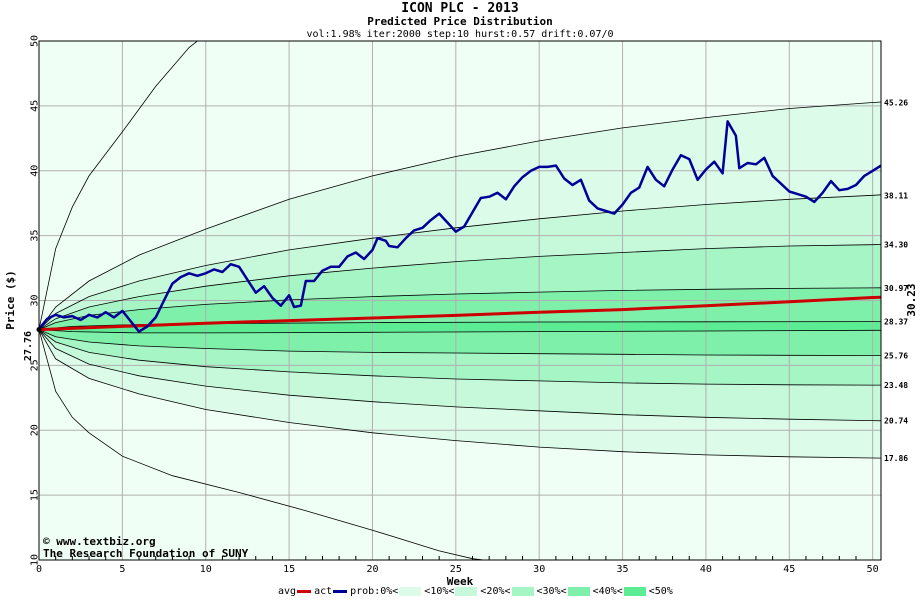 The height and width of the screenshot is (600, 920). Describe the element at coordinates (551, 591) in the screenshot. I see `legend-band-label-30: <30%<` at that location.